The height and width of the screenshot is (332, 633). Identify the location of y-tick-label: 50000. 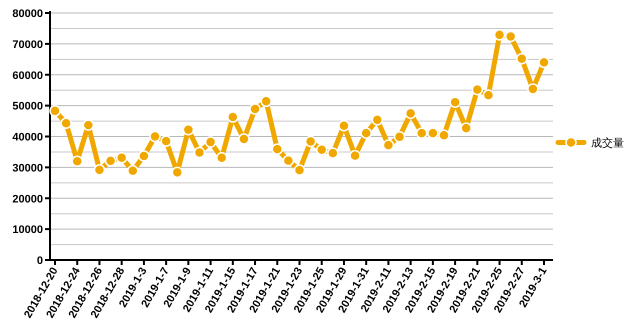
(27, 106).